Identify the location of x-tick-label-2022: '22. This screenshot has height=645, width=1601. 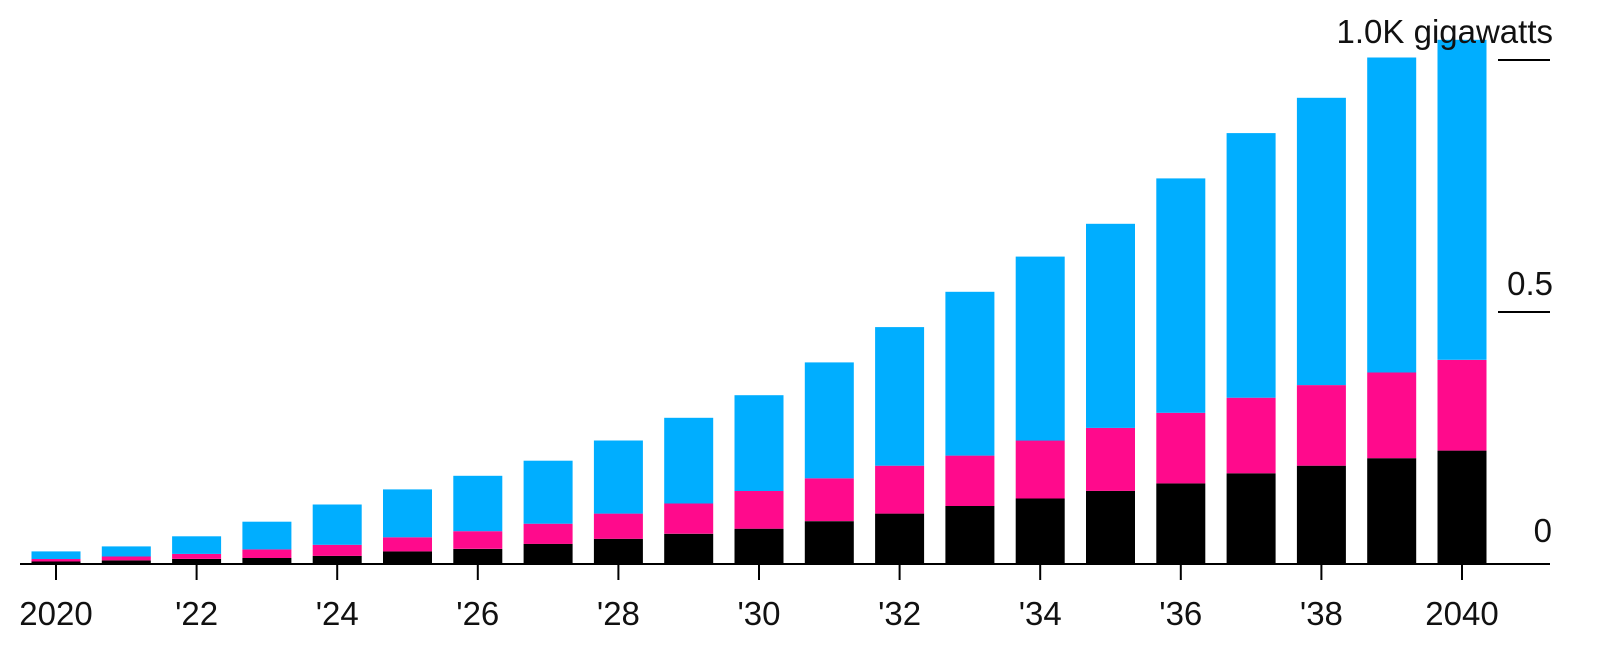
(196, 613).